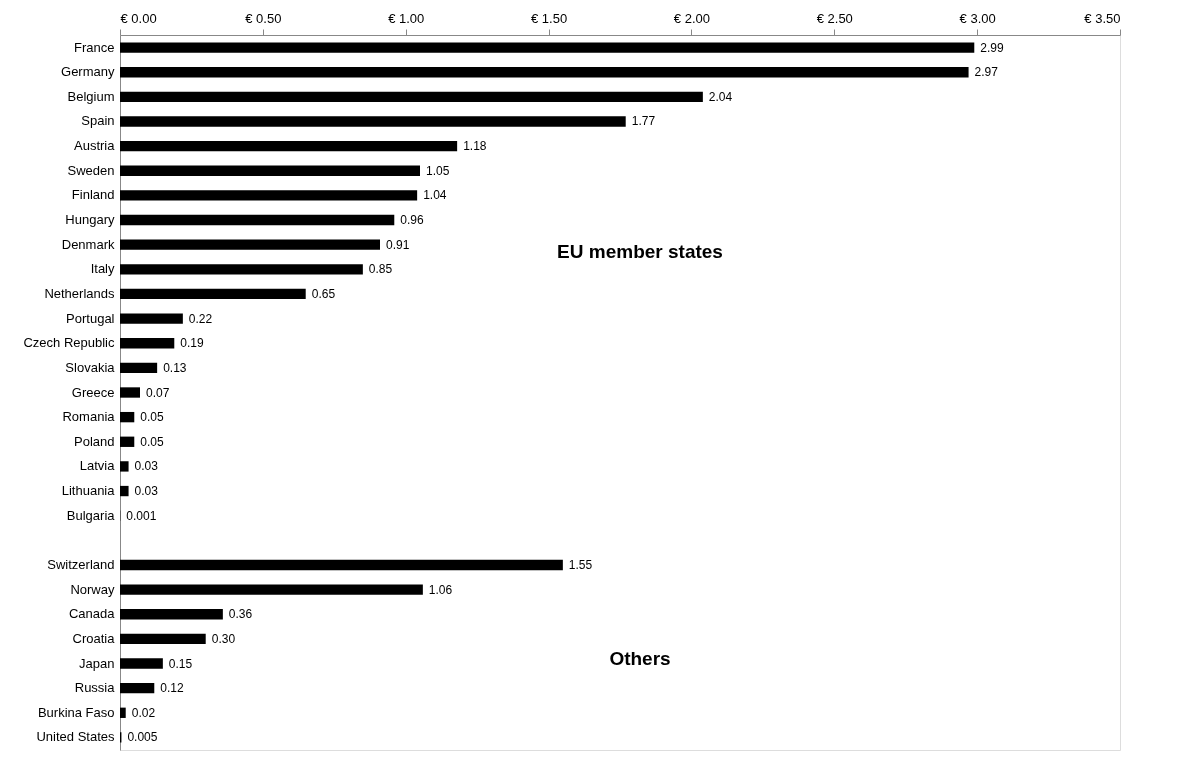 This screenshot has height=780, width=1203. What do you see at coordinates (93, 392) in the screenshot?
I see `y-tick-label: Greece` at bounding box center [93, 392].